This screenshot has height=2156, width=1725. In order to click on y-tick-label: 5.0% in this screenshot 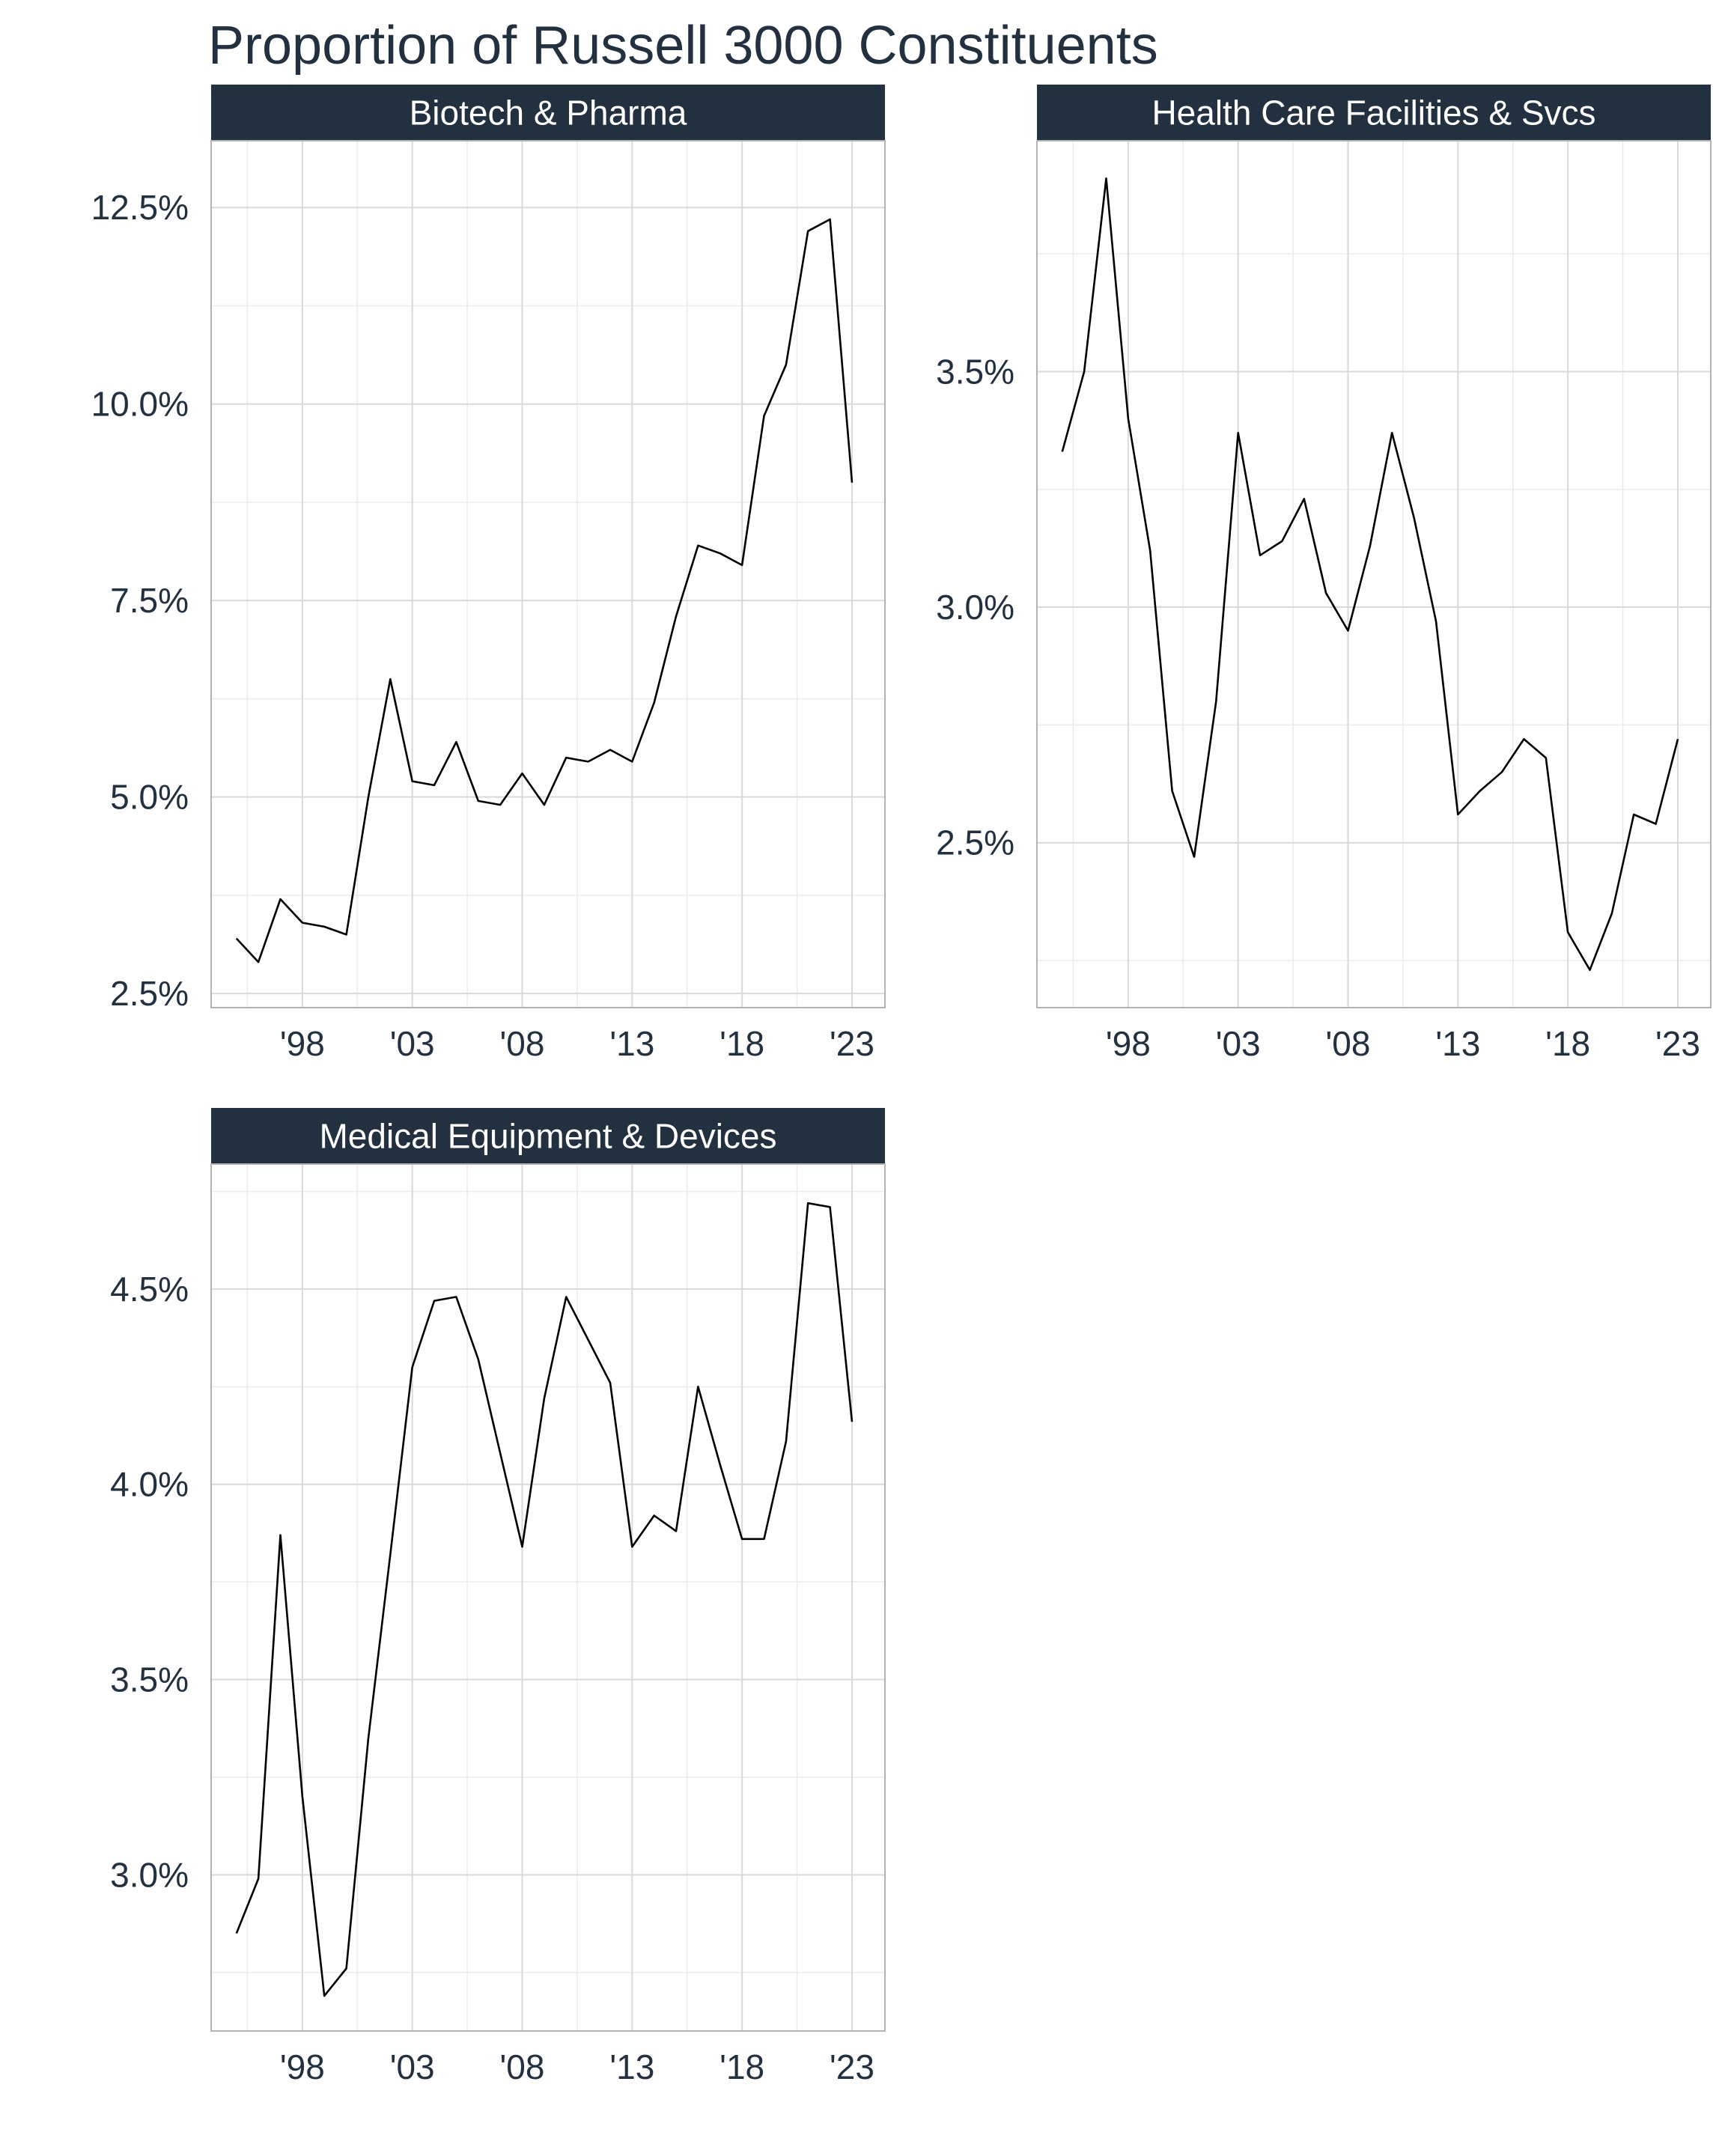, I will do `click(149, 797)`.